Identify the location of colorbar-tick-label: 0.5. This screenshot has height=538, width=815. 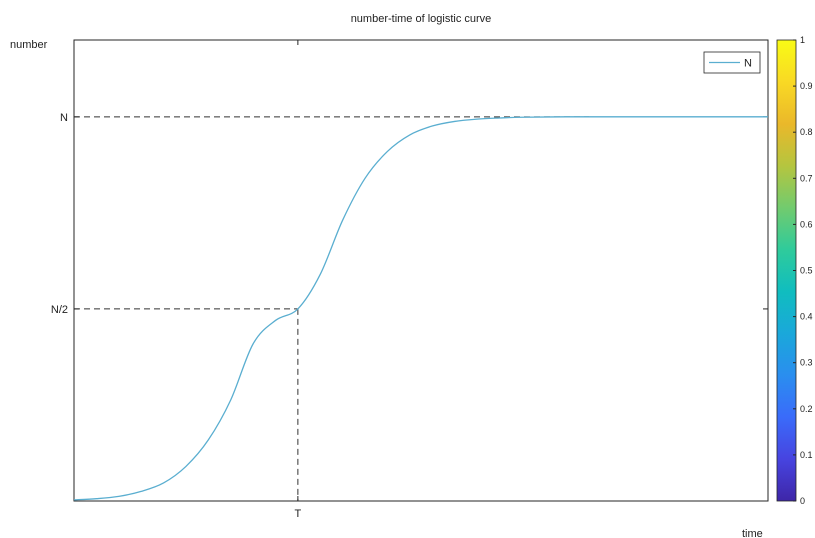
(806, 271).